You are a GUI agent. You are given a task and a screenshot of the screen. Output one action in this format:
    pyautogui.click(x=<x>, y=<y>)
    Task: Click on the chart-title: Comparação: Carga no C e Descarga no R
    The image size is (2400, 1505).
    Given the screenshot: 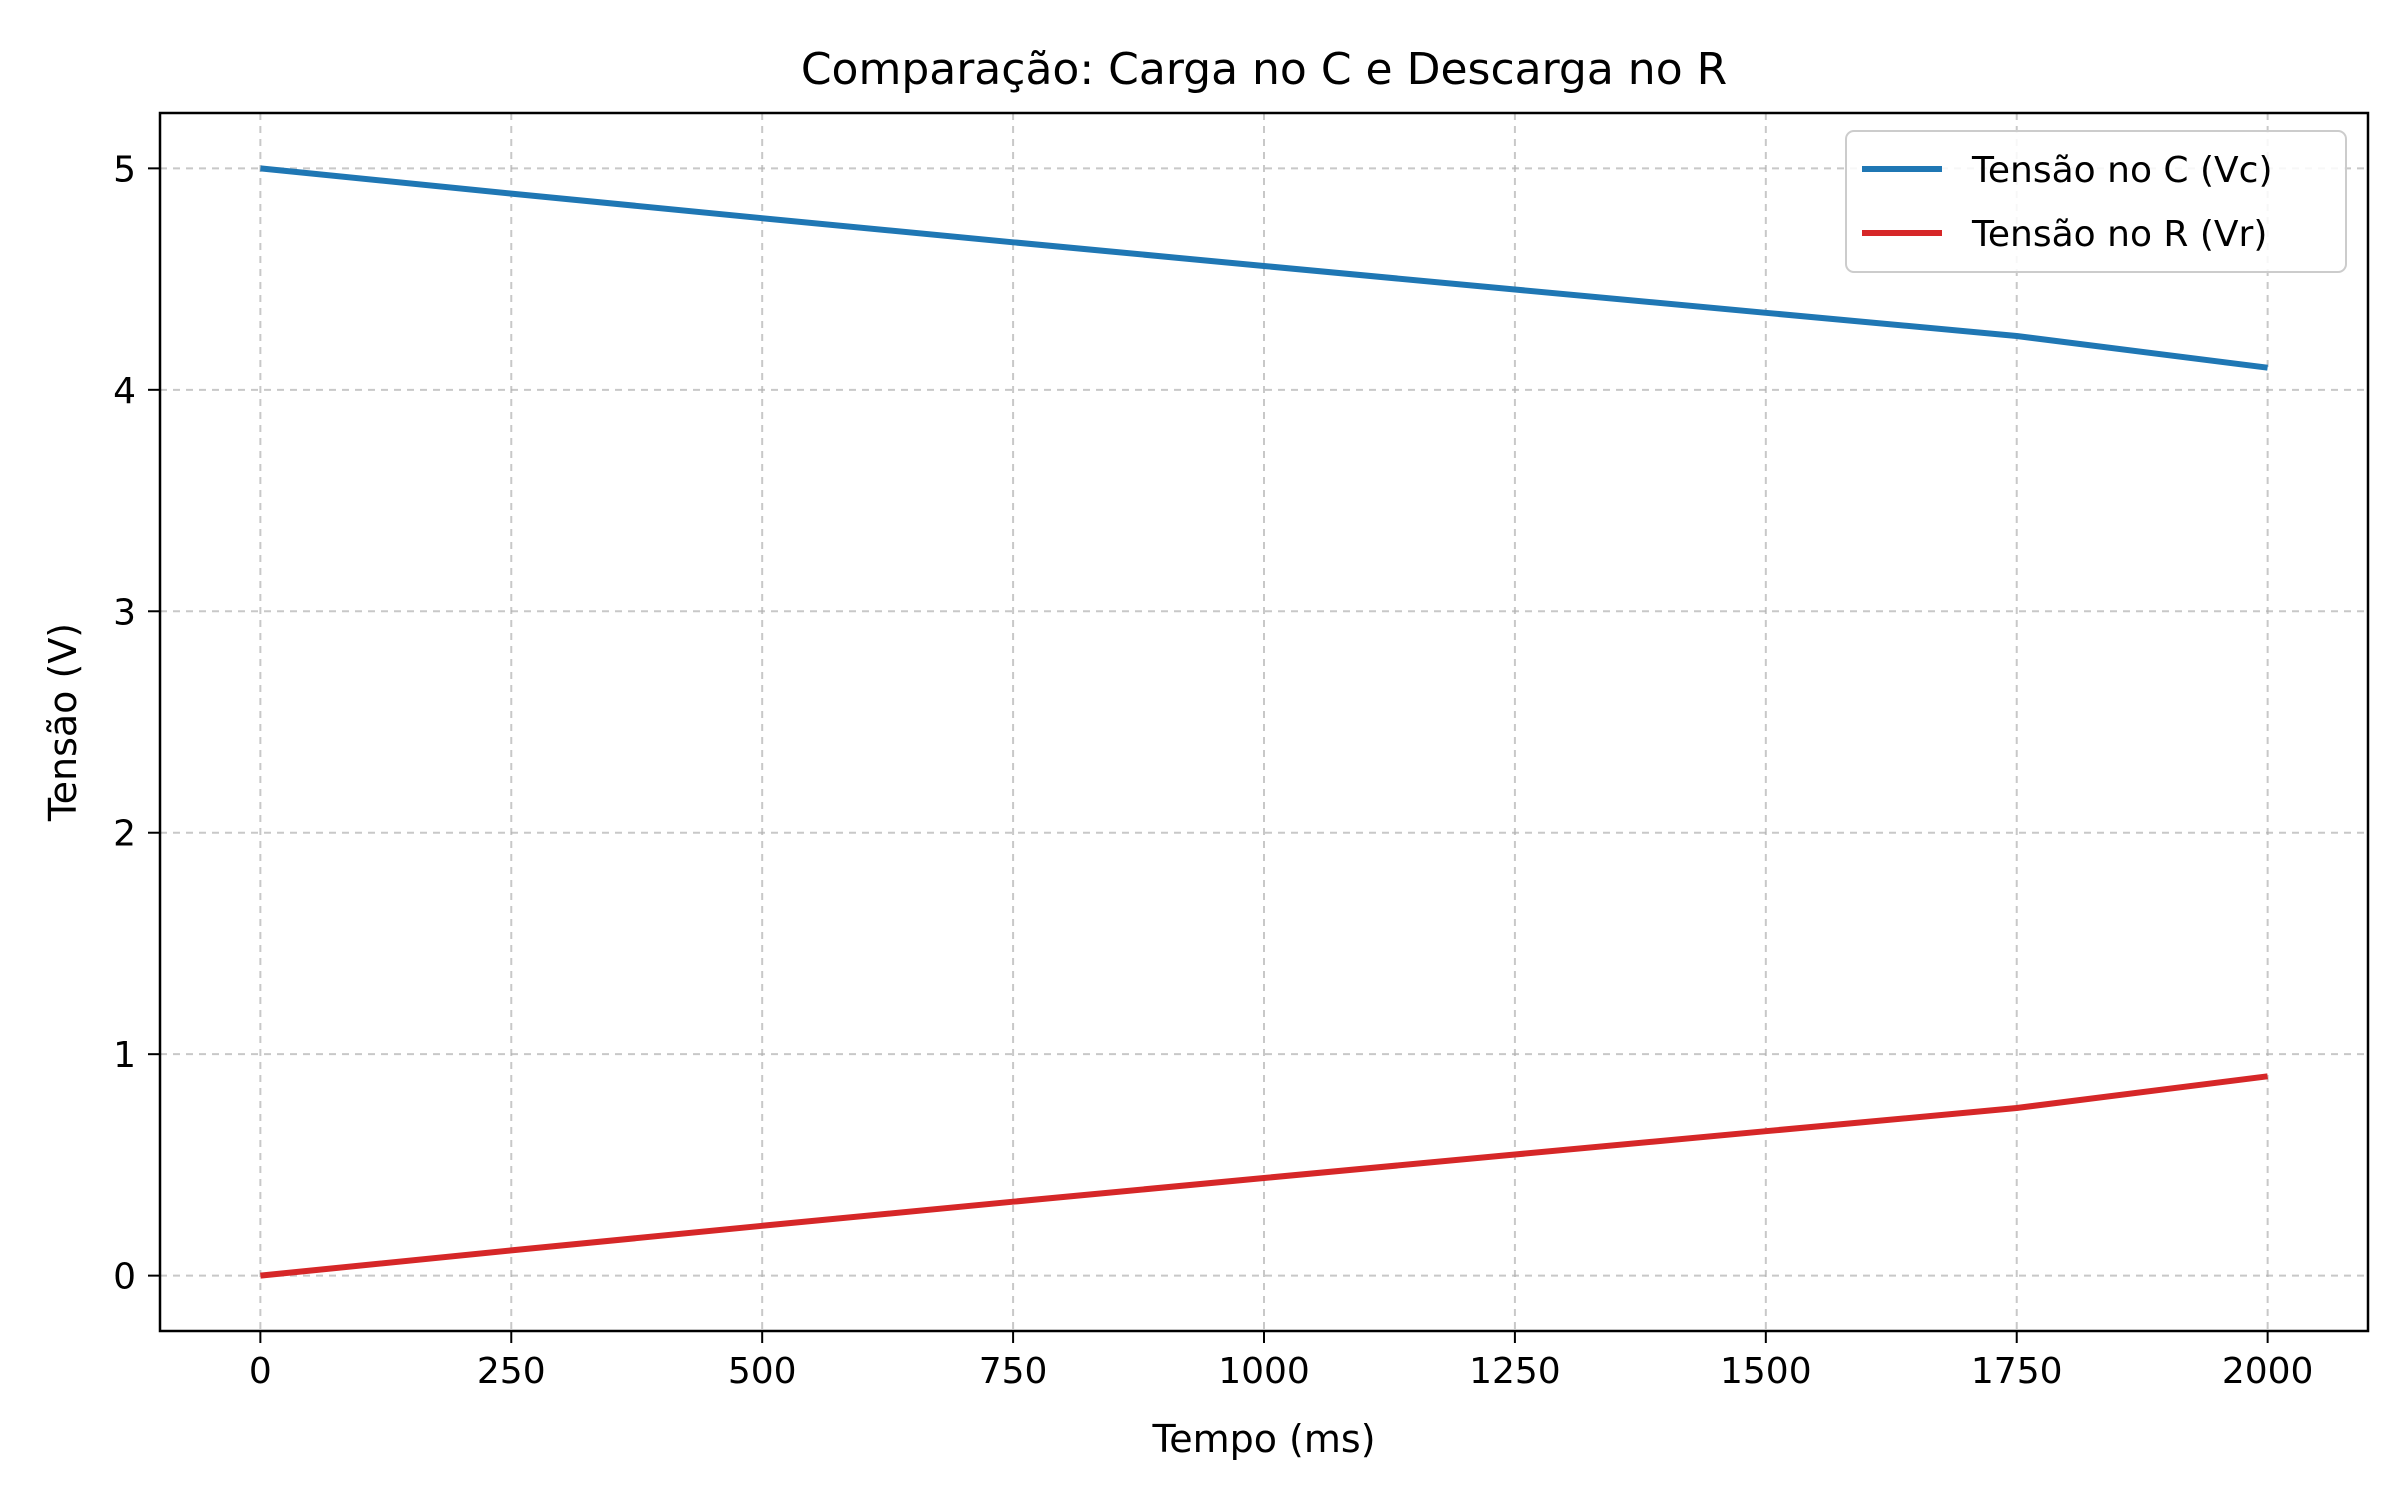 What is the action you would take?
    pyautogui.click(x=1264, y=69)
    